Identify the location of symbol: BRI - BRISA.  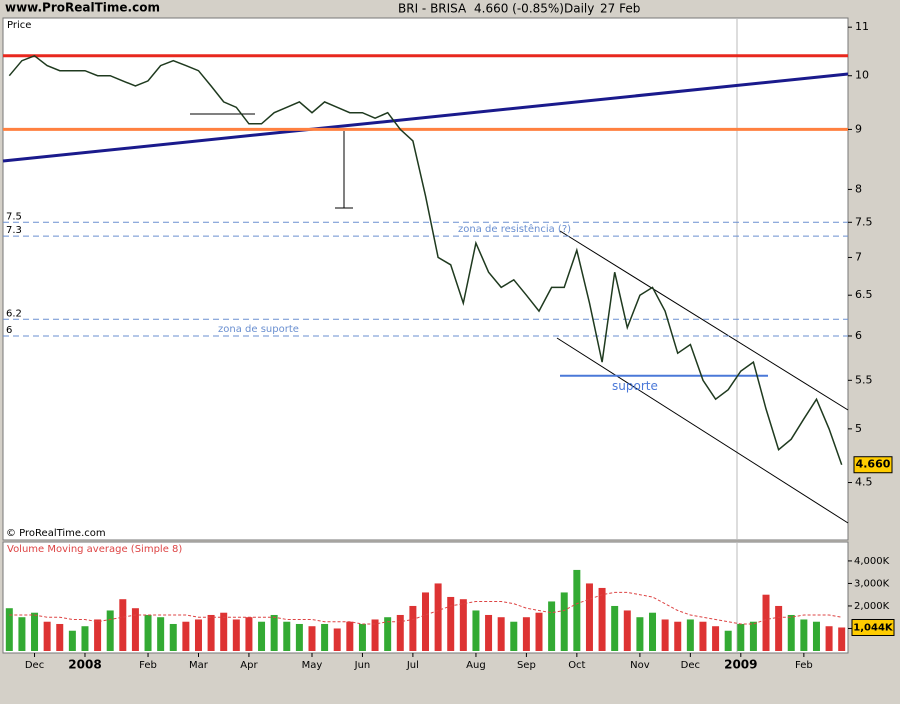
(432, 9).